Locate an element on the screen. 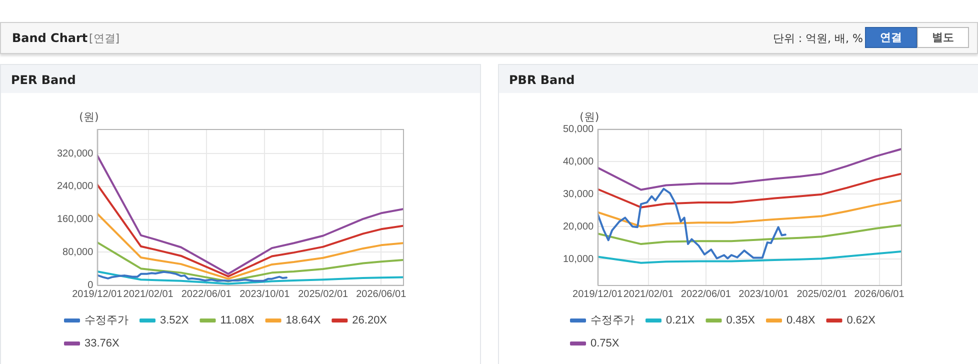 The image size is (978, 364). legend-label: 0.48X is located at coordinates (801, 320).